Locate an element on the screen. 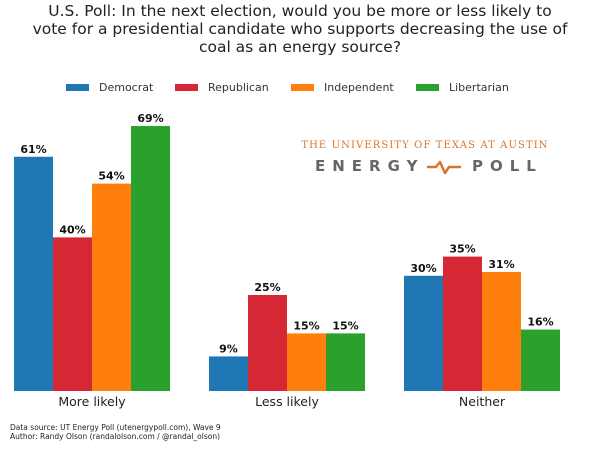  x-tick-label: Neither is located at coordinates (482, 401).